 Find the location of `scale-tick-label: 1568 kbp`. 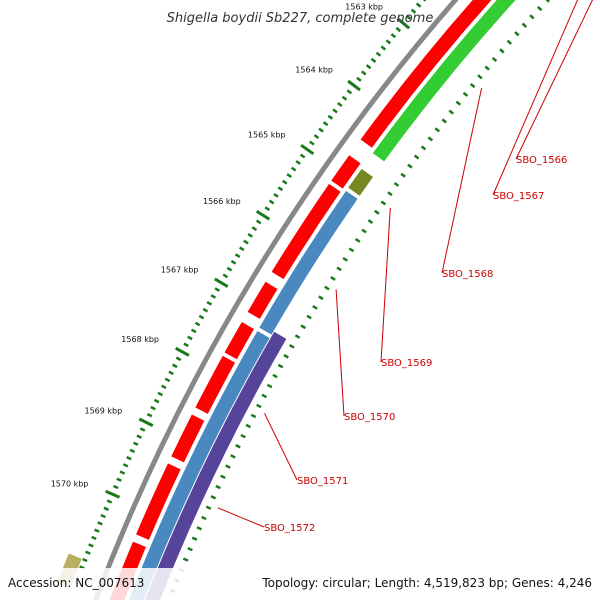

scale-tick-label: 1568 kbp is located at coordinates (140, 339).